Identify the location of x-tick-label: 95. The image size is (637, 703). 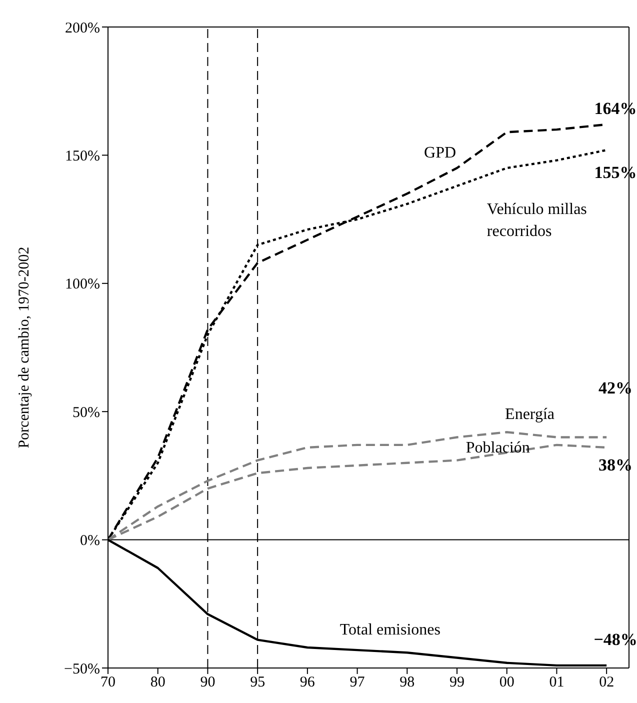
(258, 682).